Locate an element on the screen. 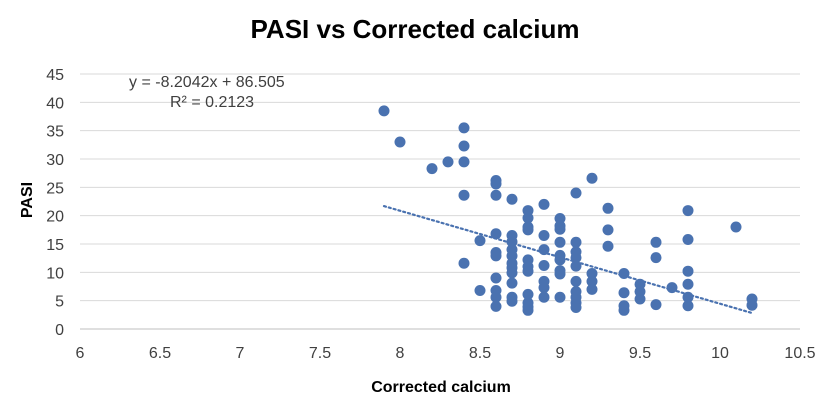 The image size is (830, 407). y-tick-label: 25 is located at coordinates (55, 188).